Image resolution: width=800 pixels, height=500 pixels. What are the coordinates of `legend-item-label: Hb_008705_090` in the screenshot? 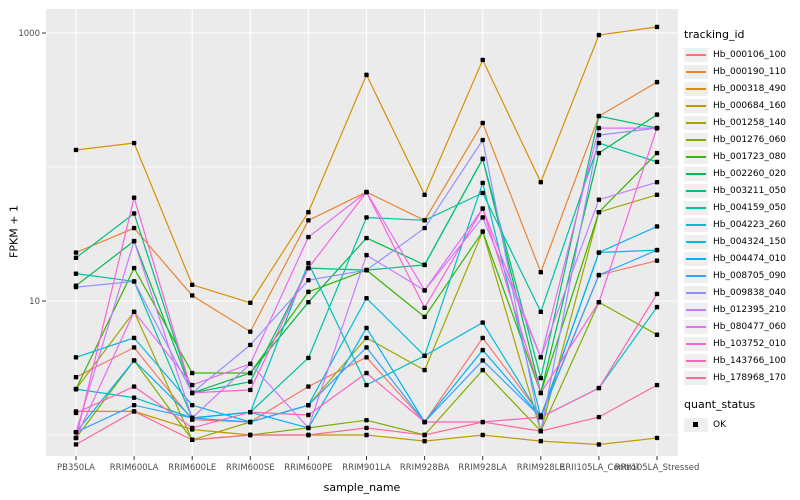 It's located at (750, 276).